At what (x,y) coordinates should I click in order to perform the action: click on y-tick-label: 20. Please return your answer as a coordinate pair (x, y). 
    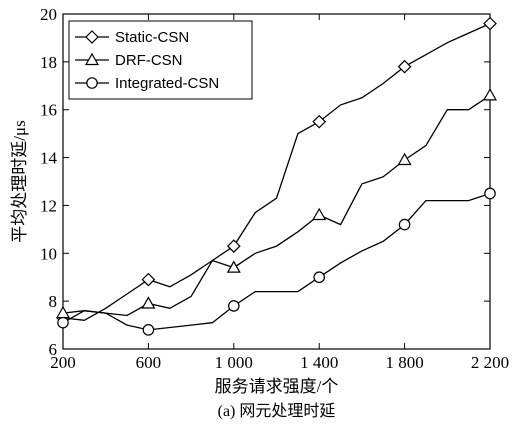
    Looking at the image, I should click on (48, 14).